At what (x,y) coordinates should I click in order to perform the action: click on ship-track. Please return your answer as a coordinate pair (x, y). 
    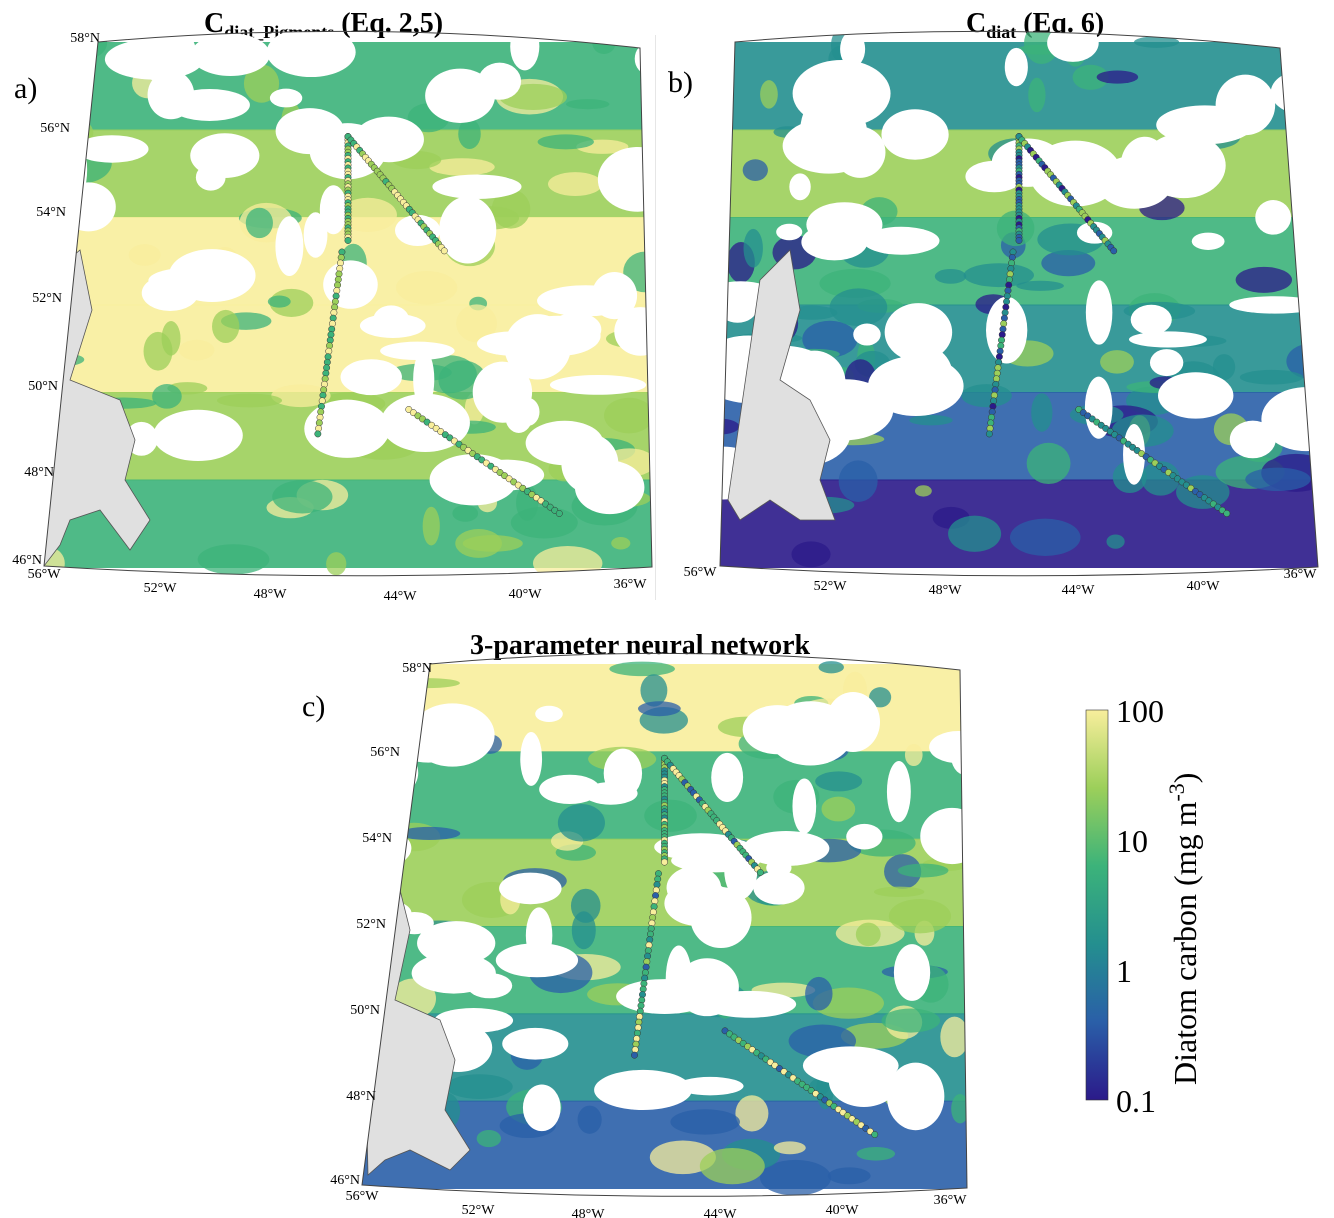
    Looking at the image, I should click on (1108, 325).